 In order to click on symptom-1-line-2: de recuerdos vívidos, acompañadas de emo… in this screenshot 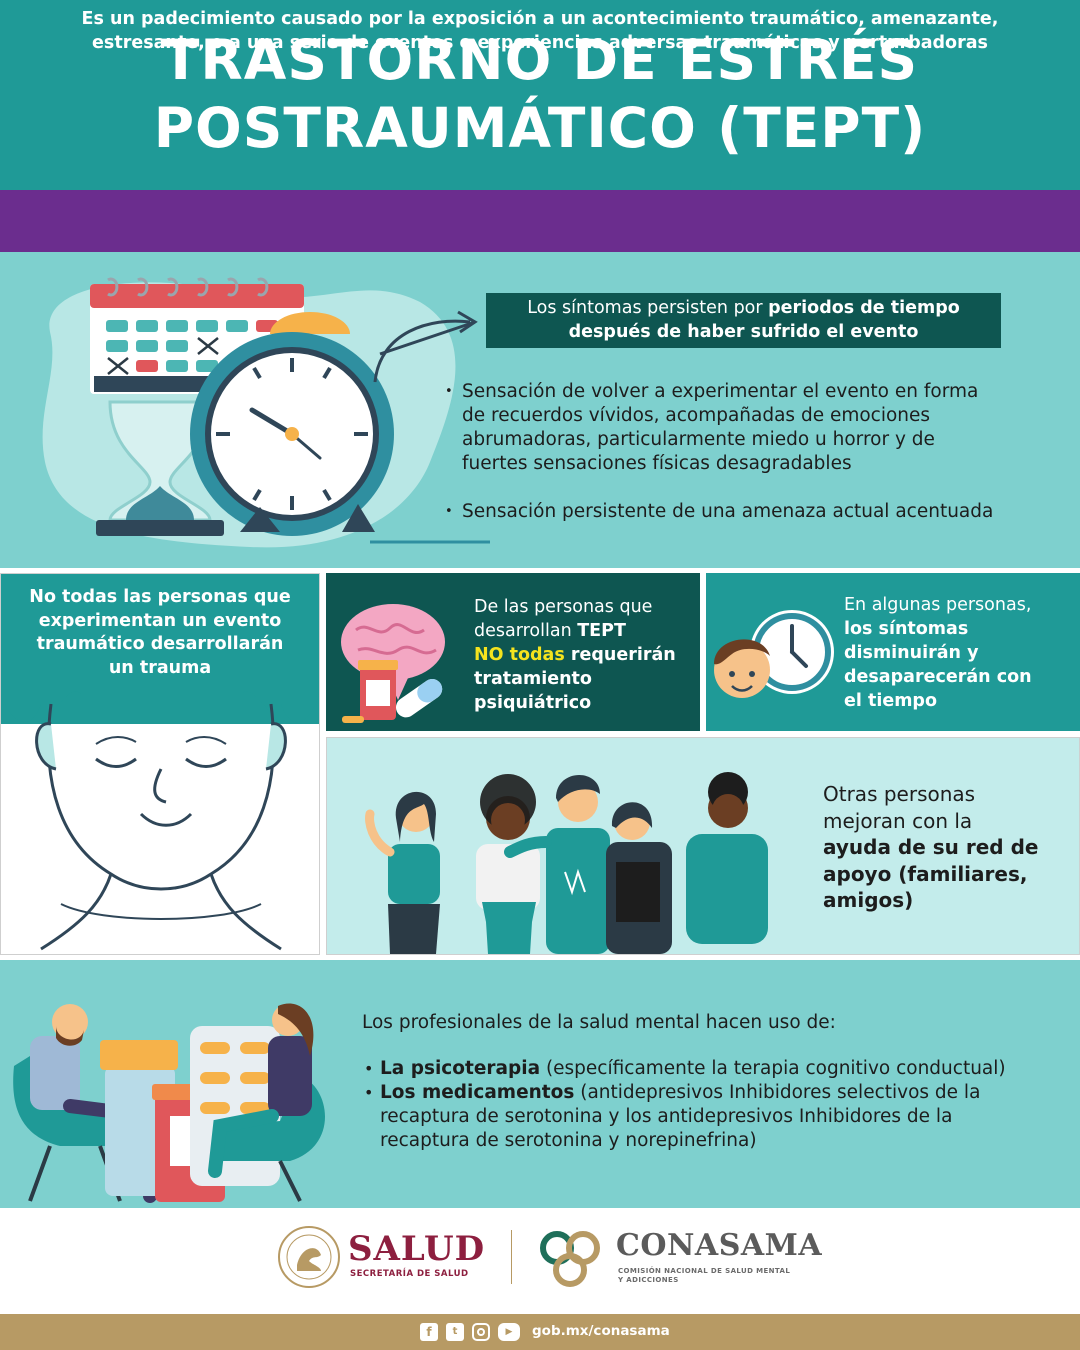, I will do `click(696, 415)`.